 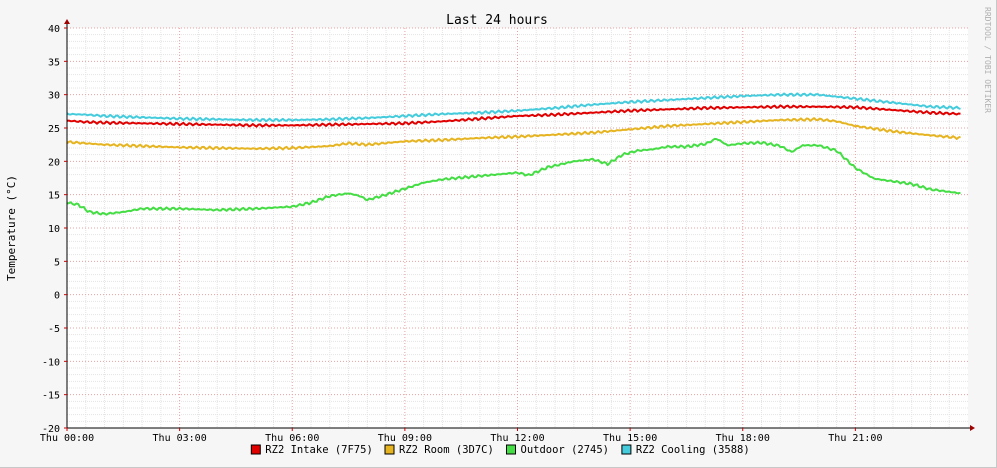 What do you see at coordinates (54, 196) in the screenshot?
I see `y-tick-label: 15` at bounding box center [54, 196].